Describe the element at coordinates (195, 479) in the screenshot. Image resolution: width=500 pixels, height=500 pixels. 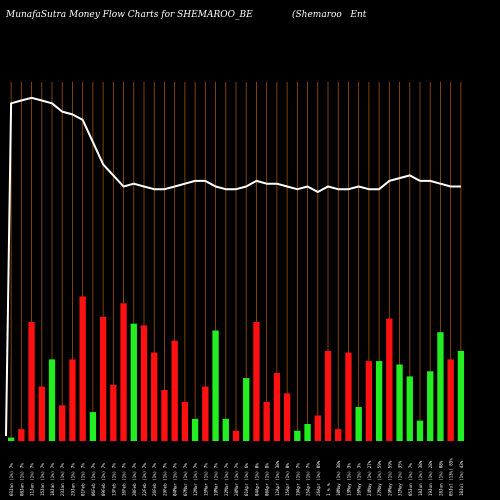
I see `x-tick-label: 12Mar (1%) 7%` at that location.